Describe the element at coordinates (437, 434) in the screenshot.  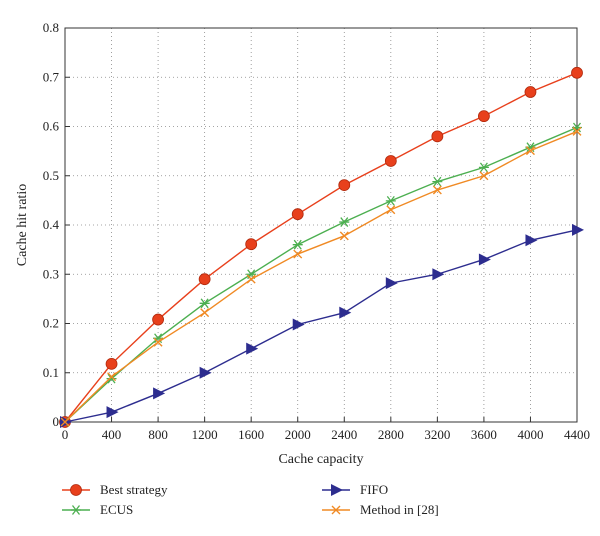
I see `x-tick-label: 3200` at that location.